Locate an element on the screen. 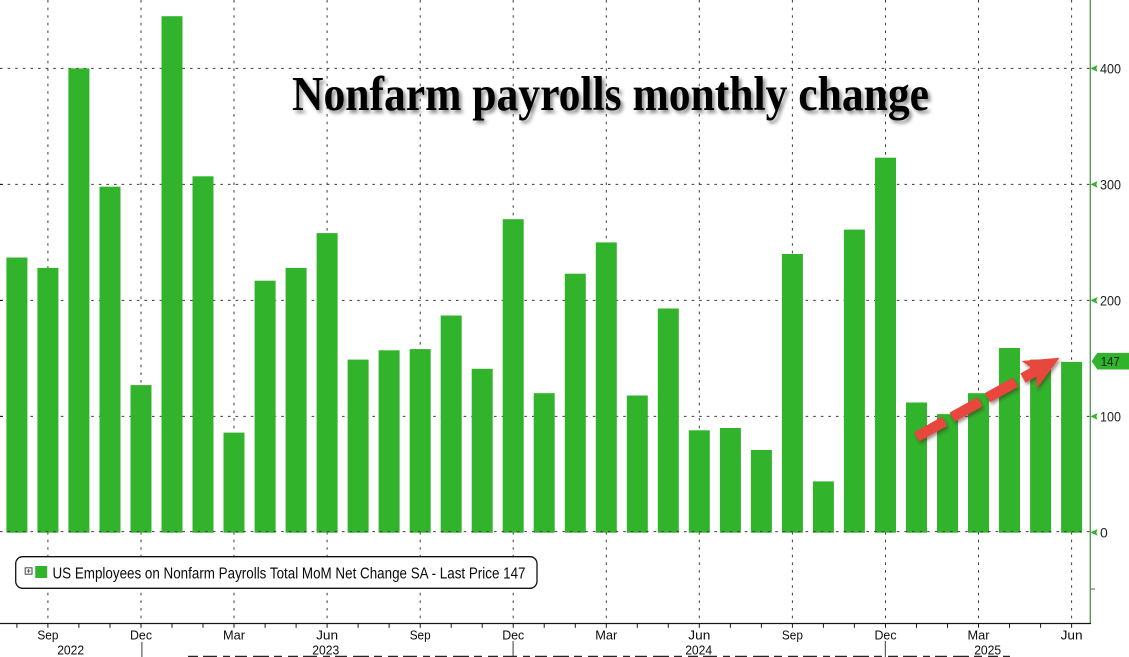  svg-text: 0 is located at coordinates (1104, 532).